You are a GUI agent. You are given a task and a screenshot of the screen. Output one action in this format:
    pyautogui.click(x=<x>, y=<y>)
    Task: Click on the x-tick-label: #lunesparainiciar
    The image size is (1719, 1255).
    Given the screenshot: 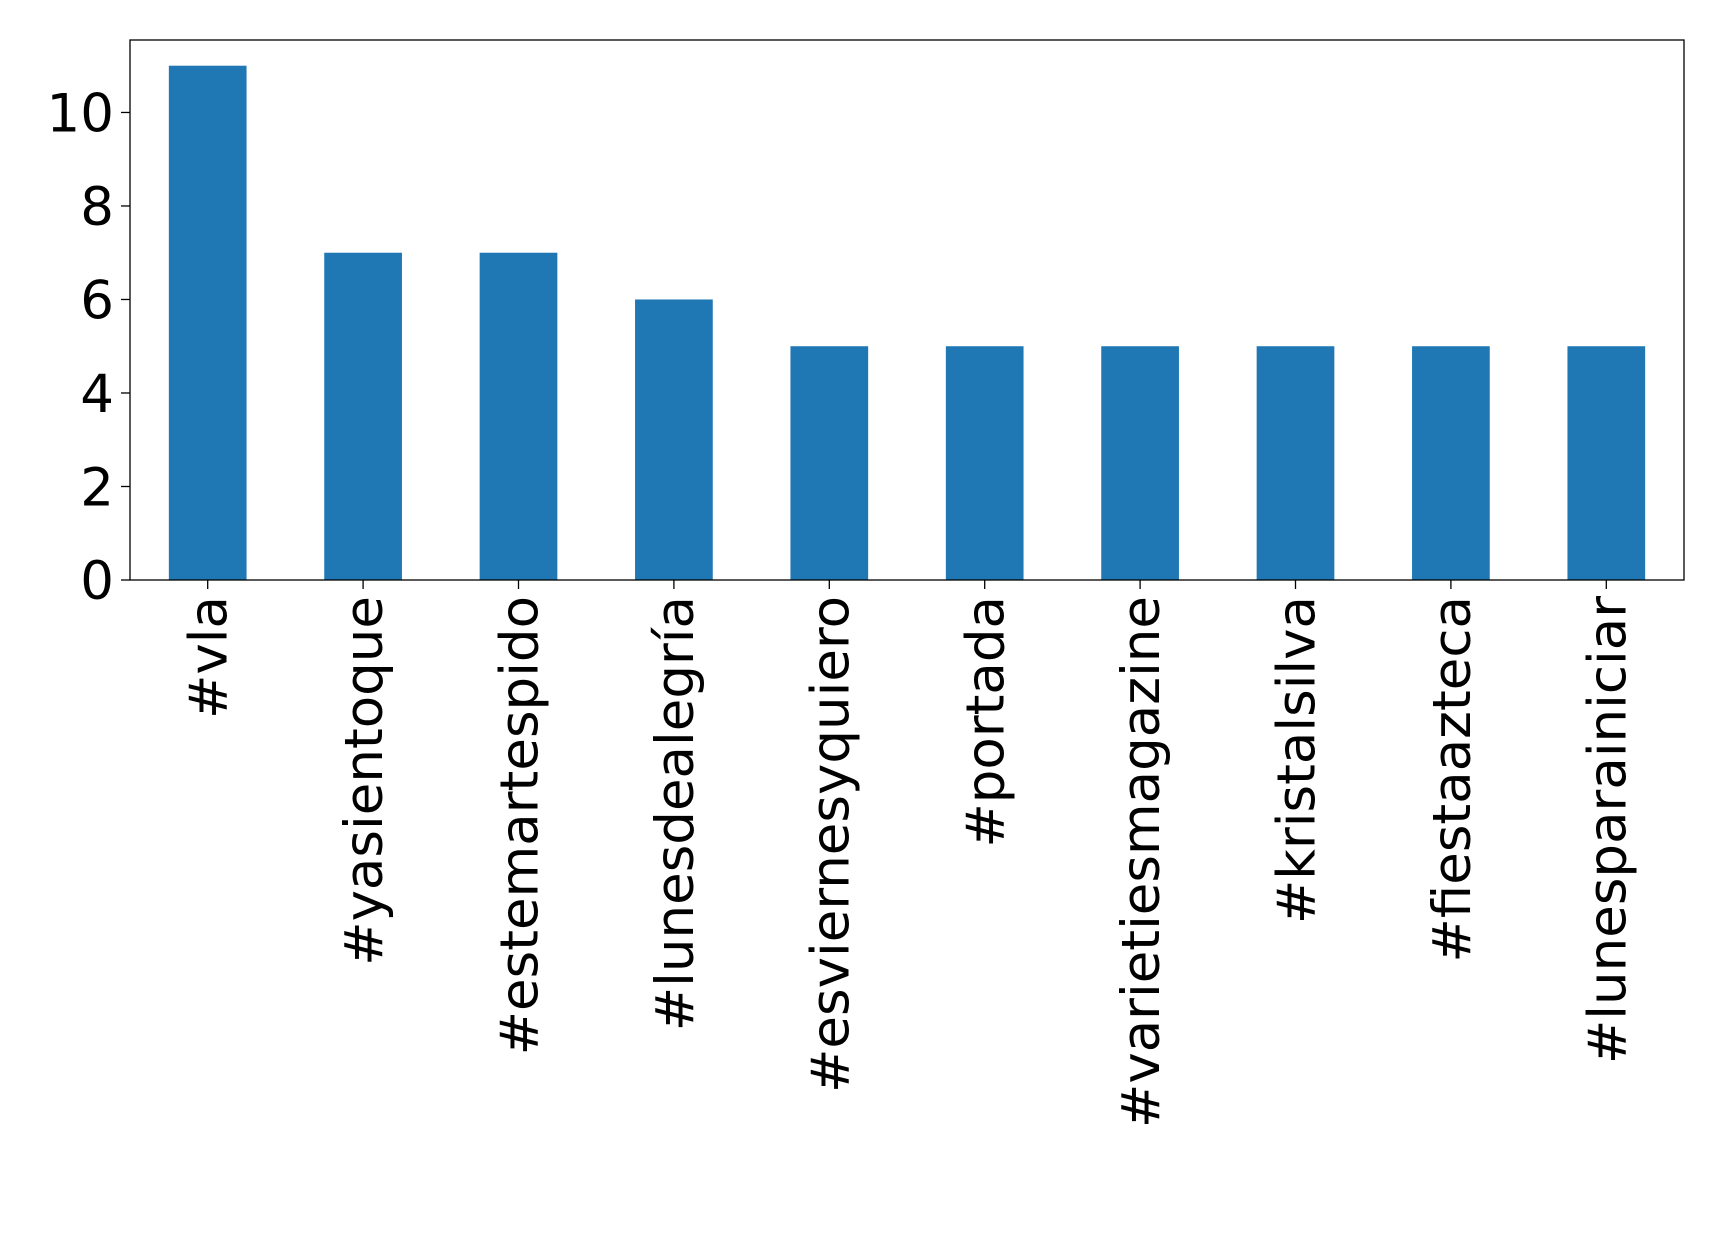 What is the action you would take?
    pyautogui.click(x=1607, y=830)
    